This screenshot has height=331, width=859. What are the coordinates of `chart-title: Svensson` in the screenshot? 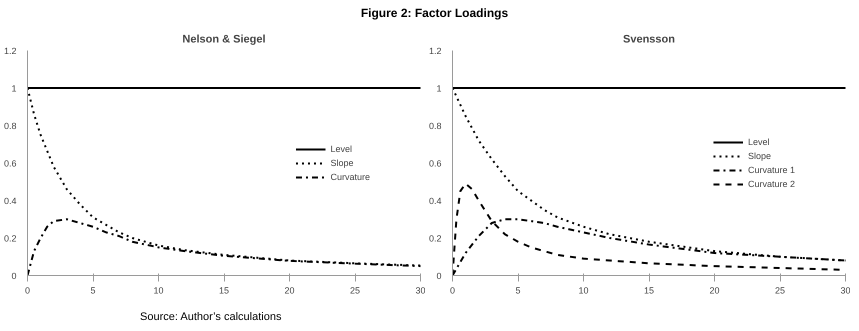 It's located at (649, 40).